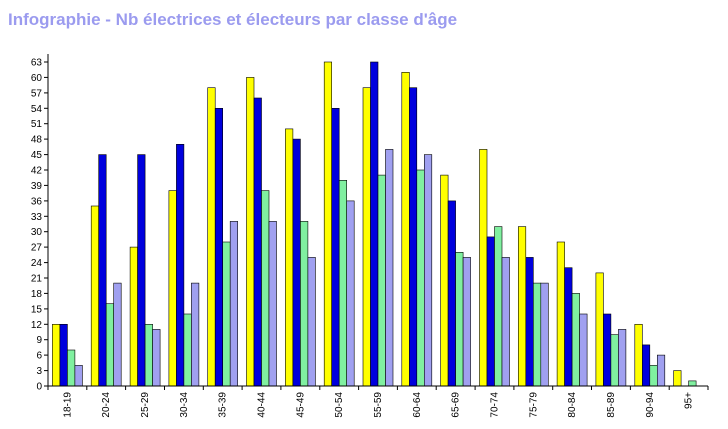 The image size is (728, 429). I want to click on y-tick-label: 21, so click(37, 279).